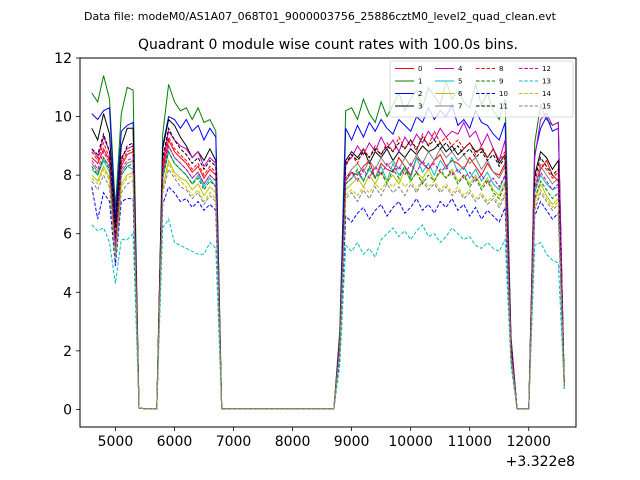 This screenshot has height=480, width=640. Describe the element at coordinates (501, 69) in the screenshot. I see `legend-label-8: 8` at that location.